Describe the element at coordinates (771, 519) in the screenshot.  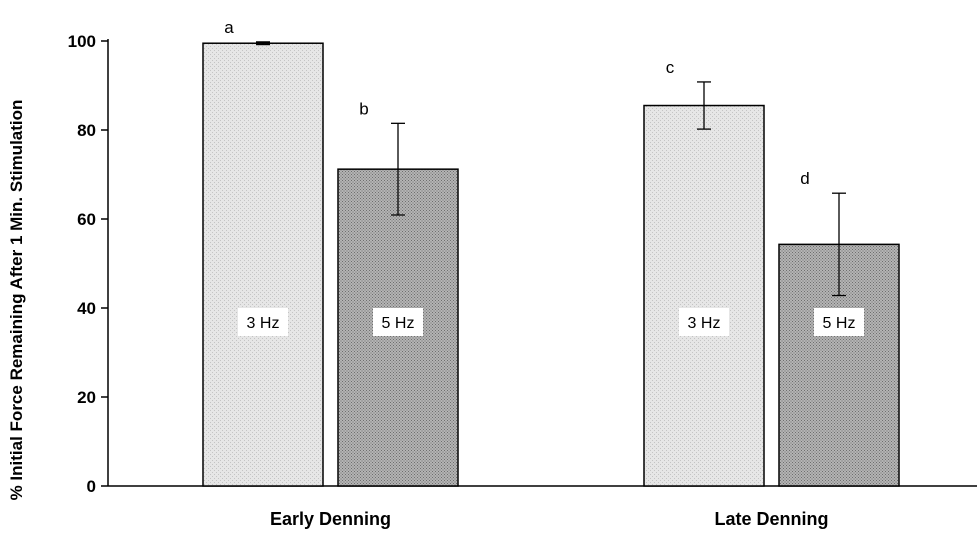
I see `x-category-label: Late Denning` at that location.